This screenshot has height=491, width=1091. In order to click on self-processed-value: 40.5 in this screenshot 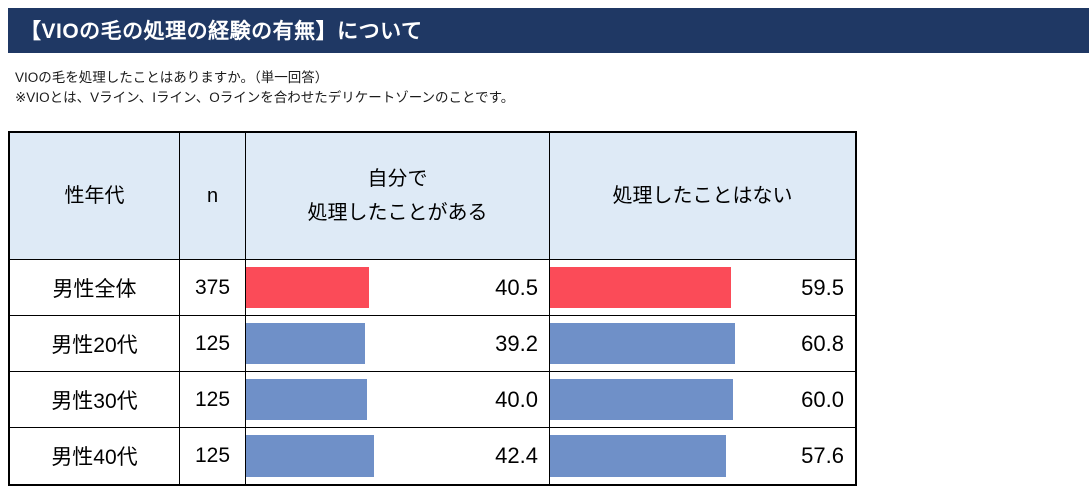, I will do `click(516, 287)`.